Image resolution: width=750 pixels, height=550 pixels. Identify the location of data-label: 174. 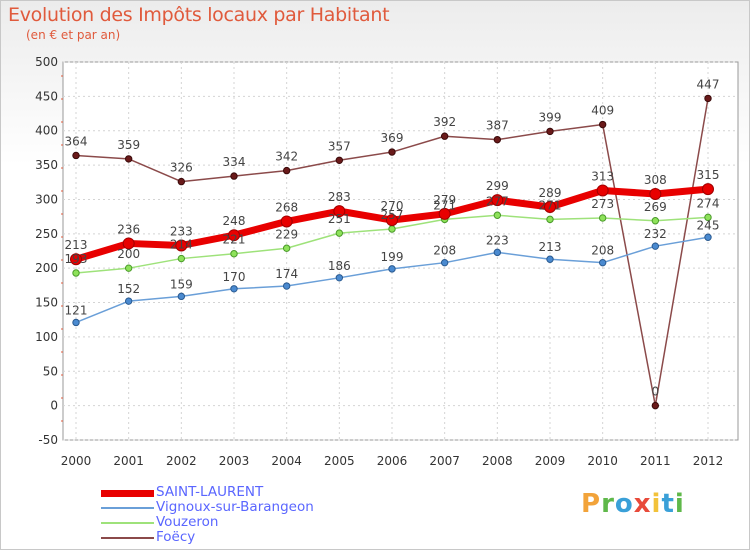
(286, 274).